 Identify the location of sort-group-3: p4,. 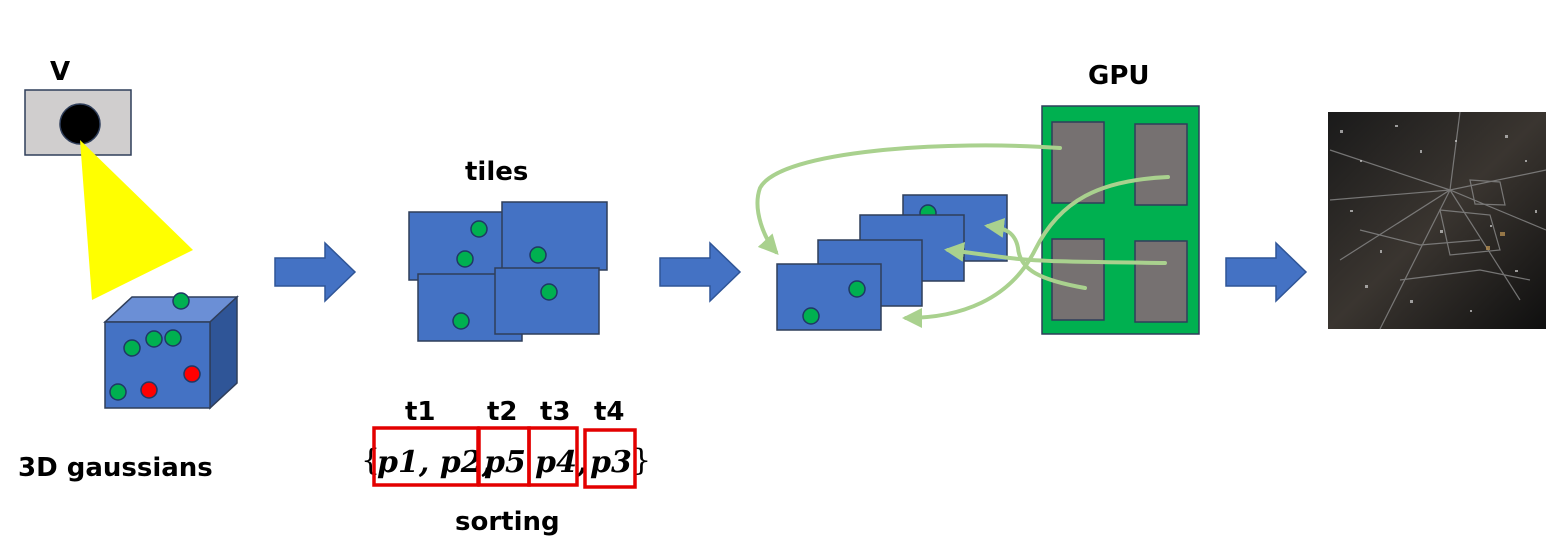
(561, 462).